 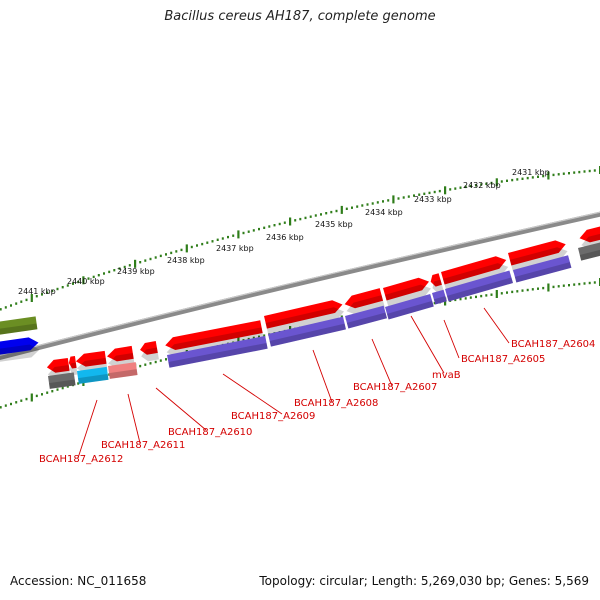 I want to click on outer-major-tick, so click(x=445, y=190).